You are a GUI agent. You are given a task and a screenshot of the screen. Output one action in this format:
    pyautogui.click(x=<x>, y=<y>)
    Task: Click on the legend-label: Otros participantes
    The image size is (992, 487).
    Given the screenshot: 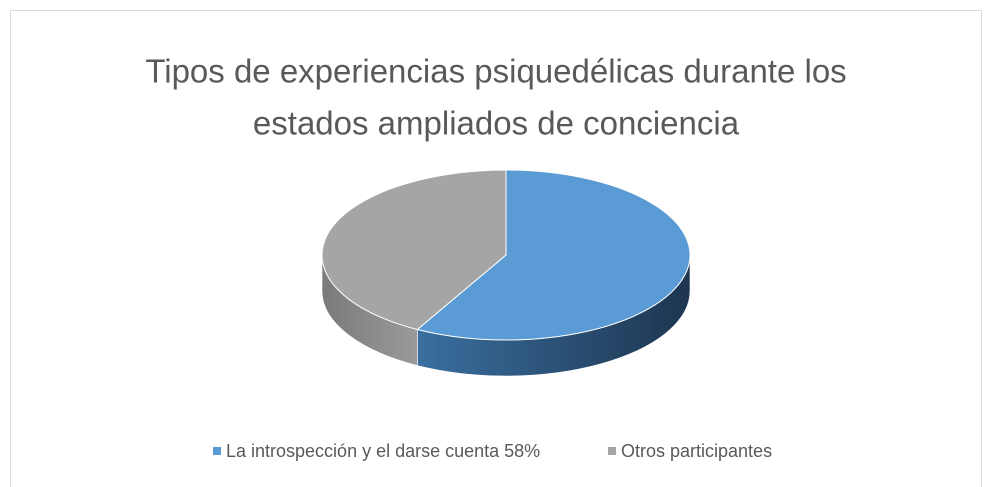 What is the action you would take?
    pyautogui.click(x=696, y=451)
    